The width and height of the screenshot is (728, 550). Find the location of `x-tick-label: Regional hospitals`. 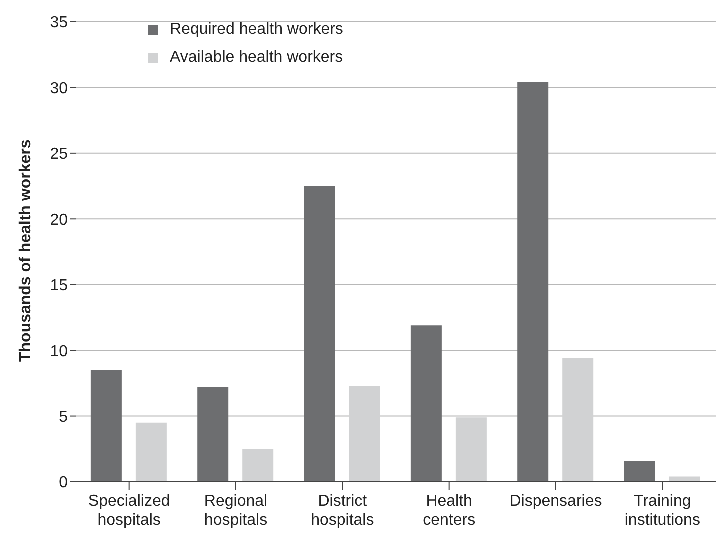

x-tick-label: Regional hospitals is located at coordinates (236, 511).